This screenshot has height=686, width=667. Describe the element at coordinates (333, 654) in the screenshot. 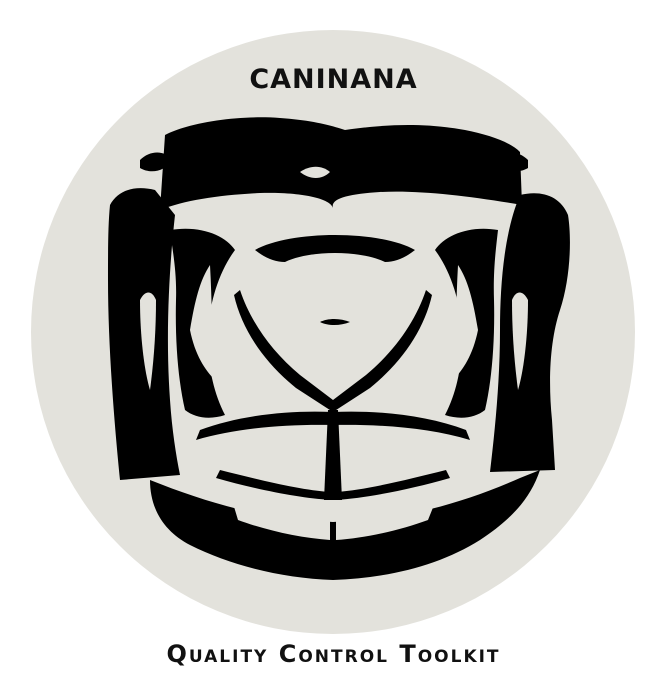

I see `tagline: Quality Control Toolkit` at that location.